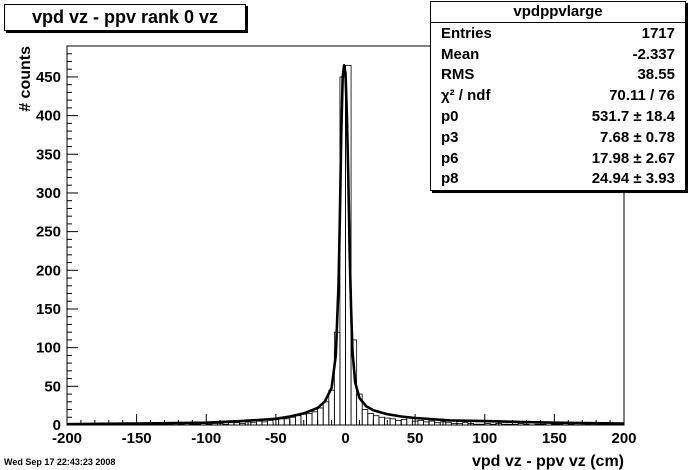  What do you see at coordinates (466, 33) in the screenshot?
I see `stats-label: Entries` at bounding box center [466, 33].